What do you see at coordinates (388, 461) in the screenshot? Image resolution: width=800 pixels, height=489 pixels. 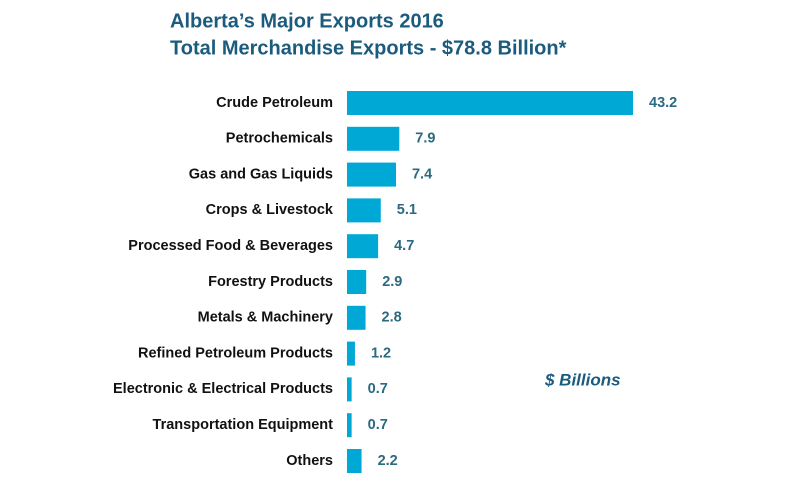 I see `value-label: 2.2` at bounding box center [388, 461].